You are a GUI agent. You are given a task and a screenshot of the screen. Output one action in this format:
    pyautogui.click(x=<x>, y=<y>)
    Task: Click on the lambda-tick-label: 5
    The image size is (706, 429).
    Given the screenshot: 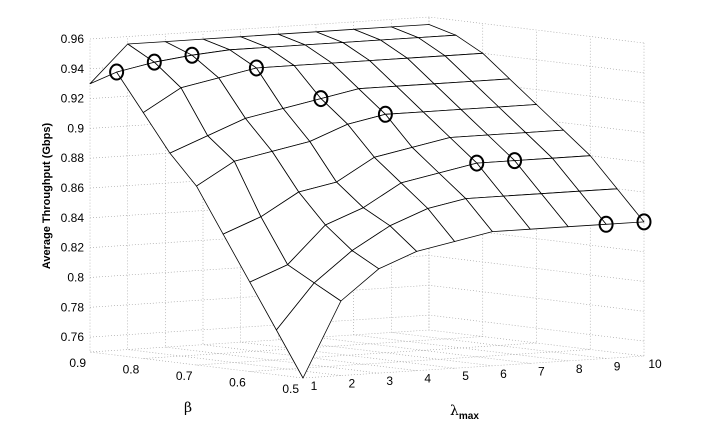 What is the action you would take?
    pyautogui.click(x=465, y=376)
    